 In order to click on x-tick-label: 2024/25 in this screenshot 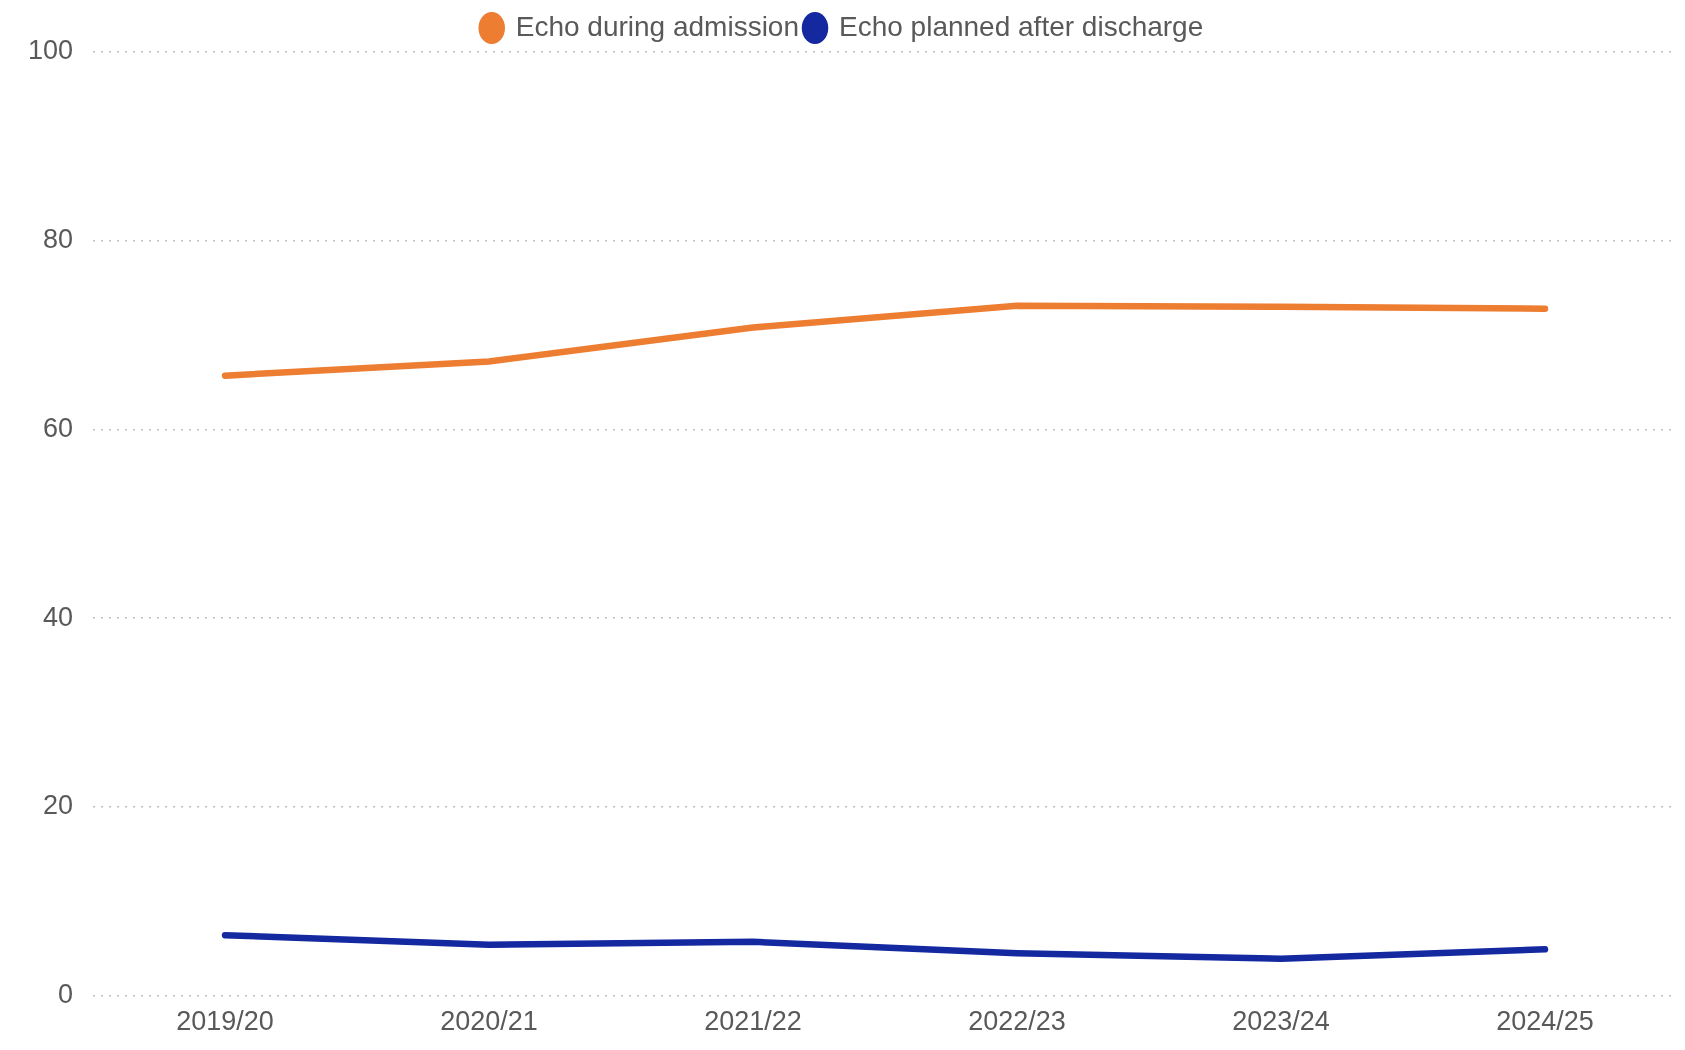, I will do `click(1545, 1021)`.